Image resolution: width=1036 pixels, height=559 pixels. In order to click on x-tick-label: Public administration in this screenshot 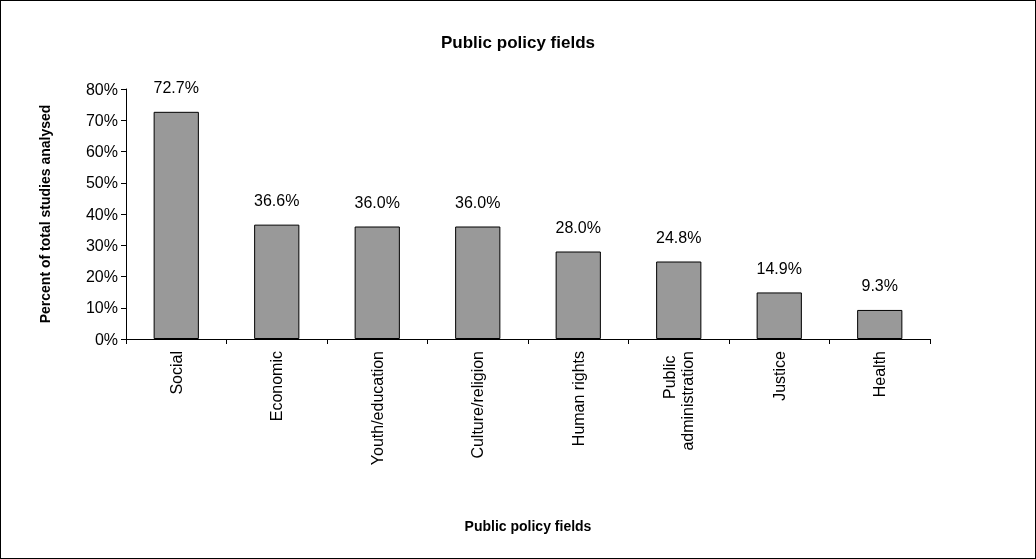, I will do `click(679, 401)`.